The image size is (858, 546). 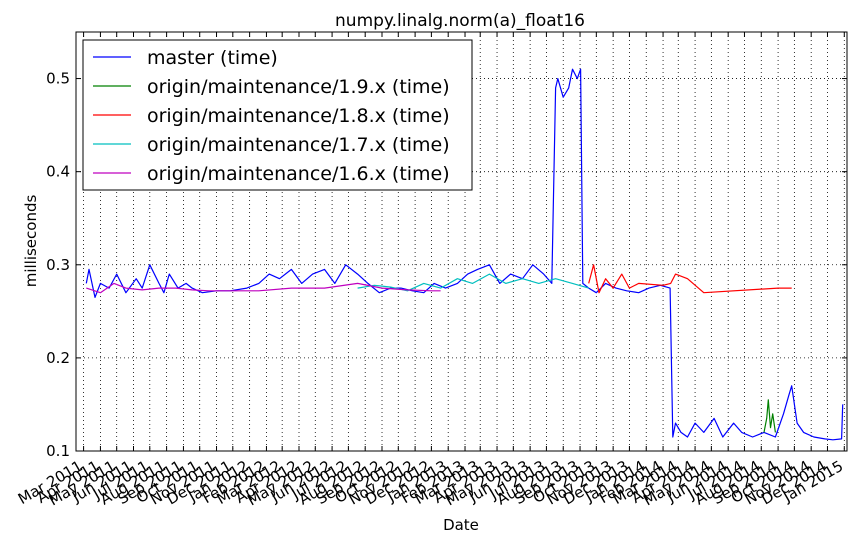 What do you see at coordinates (460, 21) in the screenshot?
I see `chart-title: numpy.linalg.norm(a)_float16` at bounding box center [460, 21].